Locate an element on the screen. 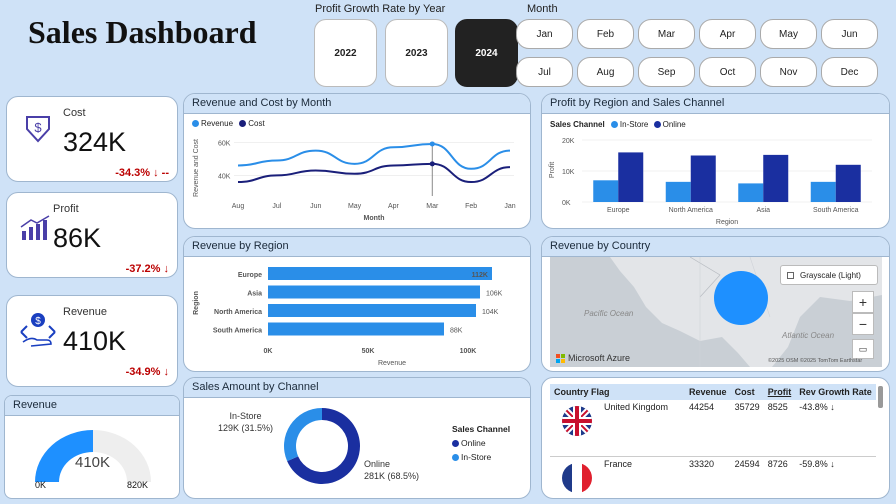  year-button-0: 2022 is located at coordinates (345, 53).